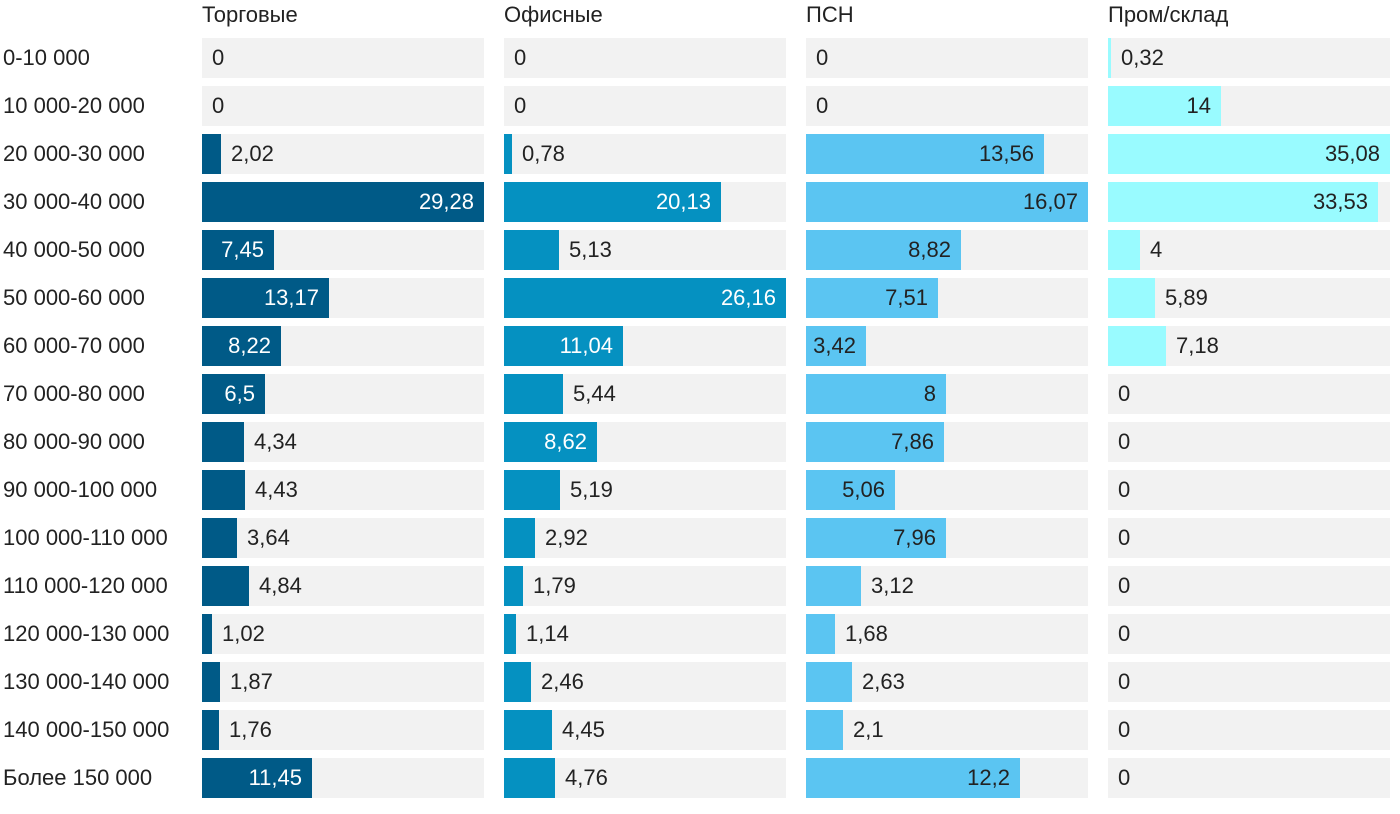 Image resolution: width=1400 pixels, height=814 pixels. I want to click on data-label: 3,64, so click(268, 537).